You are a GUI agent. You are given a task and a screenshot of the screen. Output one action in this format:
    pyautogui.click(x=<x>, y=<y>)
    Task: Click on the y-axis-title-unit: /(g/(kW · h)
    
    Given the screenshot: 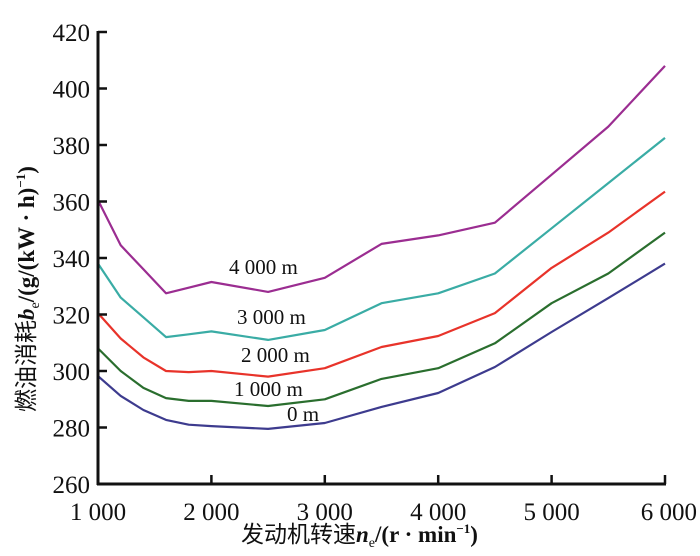 What is the action you would take?
    pyautogui.click(x=26, y=246)
    